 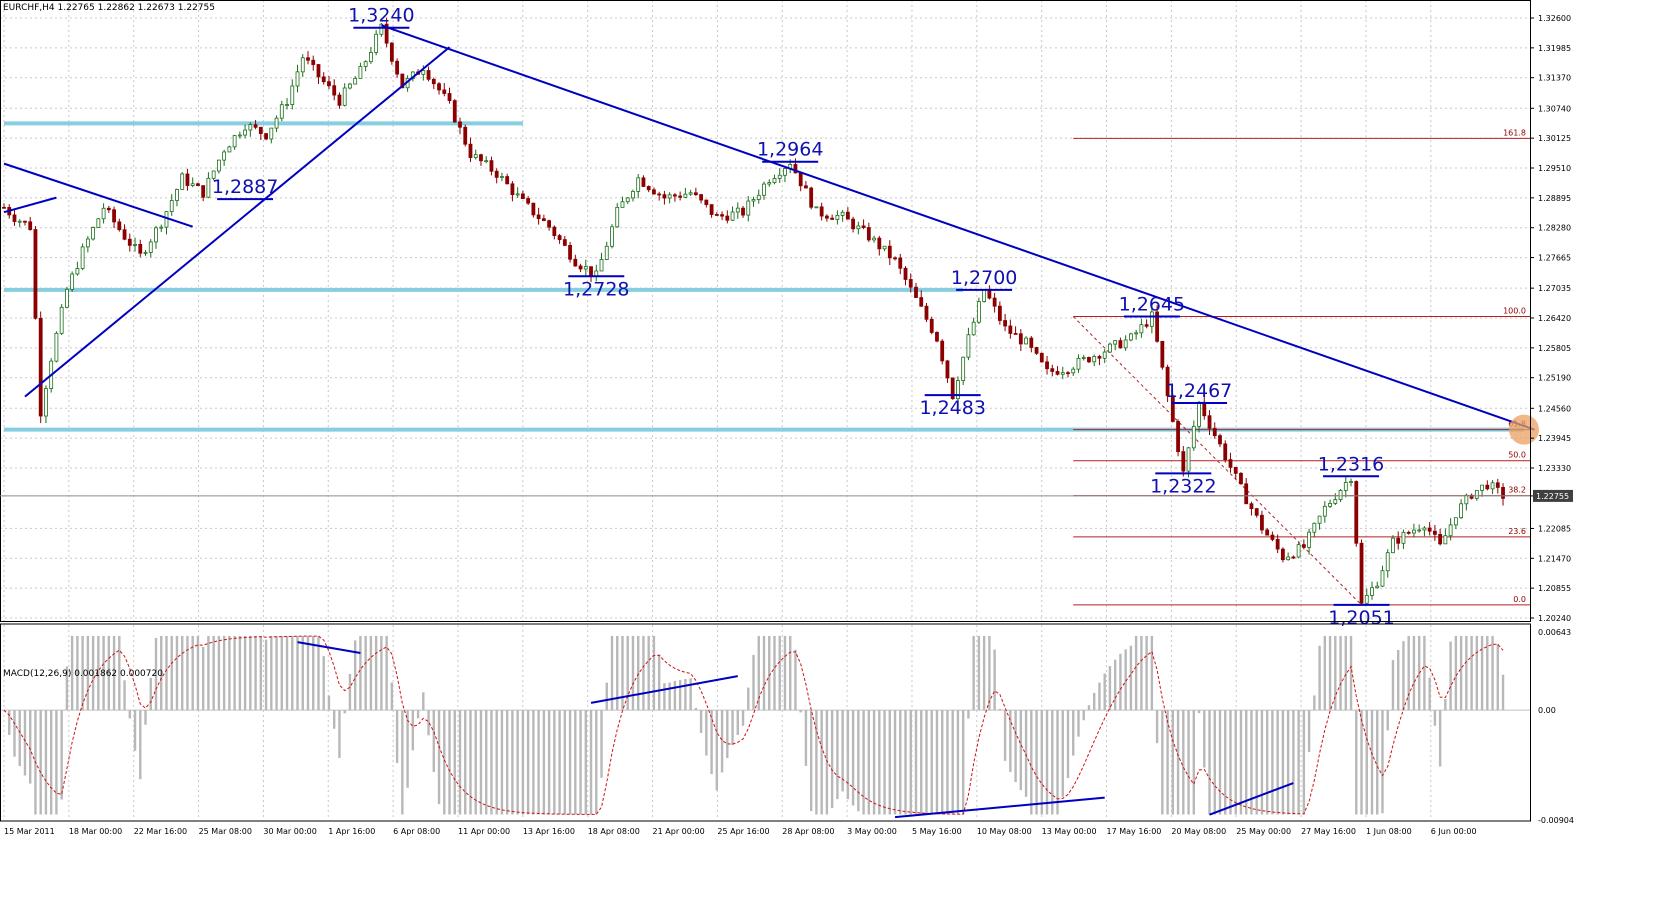 What do you see at coordinates (1554, 48) in the screenshot?
I see `price-tick-label: 1.31985` at bounding box center [1554, 48].